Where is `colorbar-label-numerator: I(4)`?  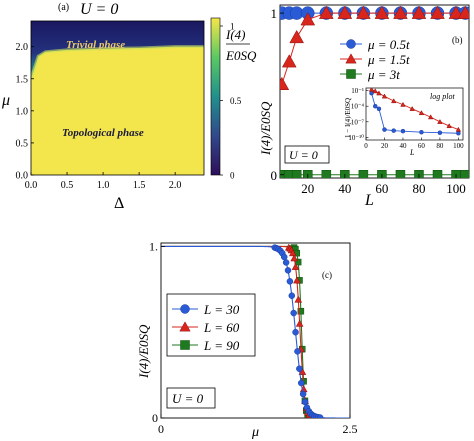 colorbar-label-numerator: I(4) is located at coordinates (235, 34).